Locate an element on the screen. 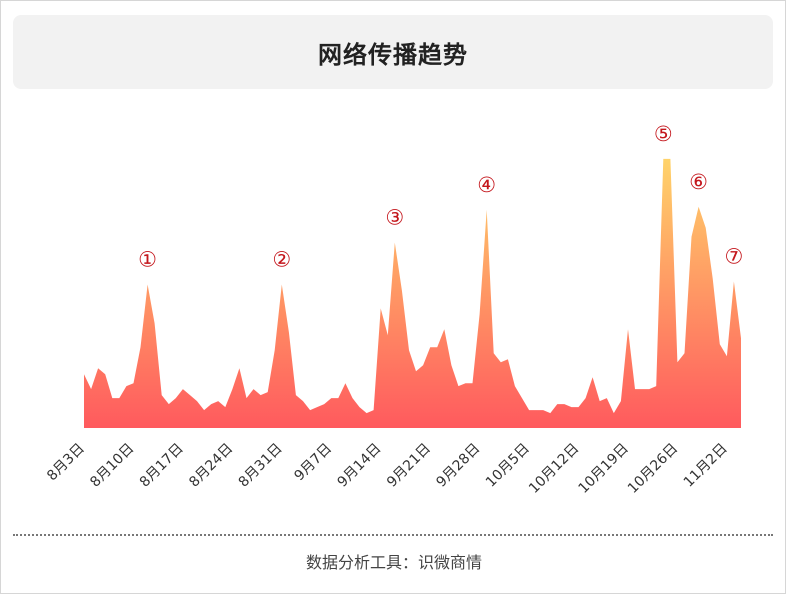  title-bar: 网络传播趋势 is located at coordinates (393, 52).